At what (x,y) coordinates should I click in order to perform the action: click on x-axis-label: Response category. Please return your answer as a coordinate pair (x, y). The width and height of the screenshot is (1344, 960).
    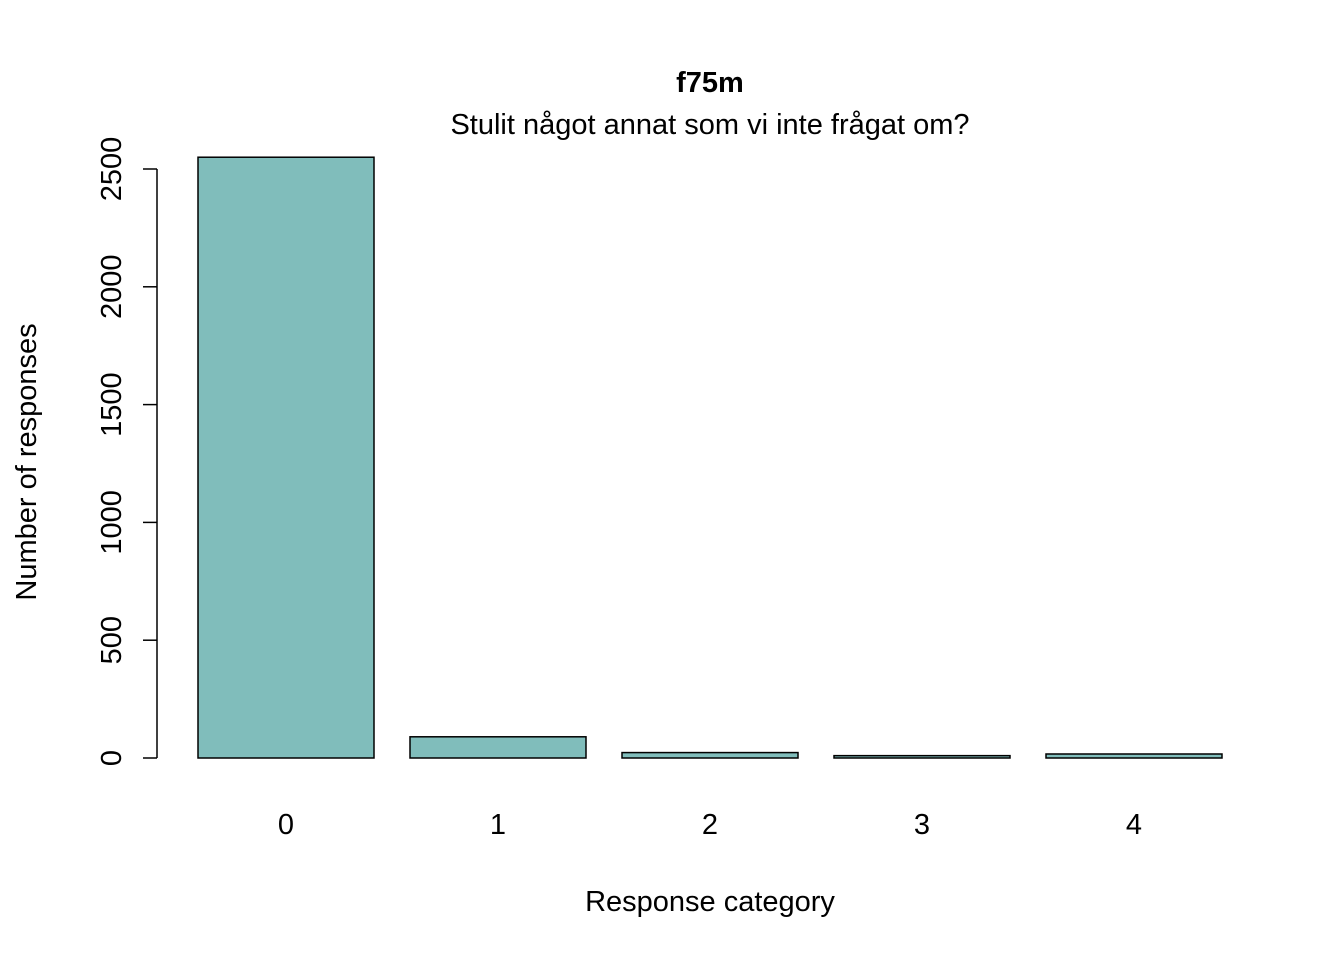
    Looking at the image, I should click on (710, 902).